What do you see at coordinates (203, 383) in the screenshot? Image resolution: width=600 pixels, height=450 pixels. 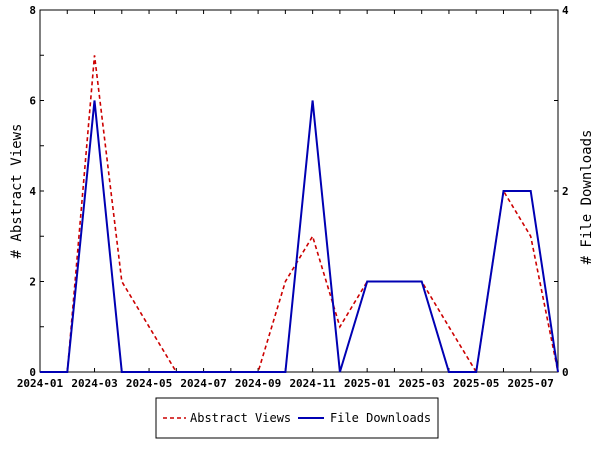 I see `x-tick-label: 2024-07` at bounding box center [203, 383].